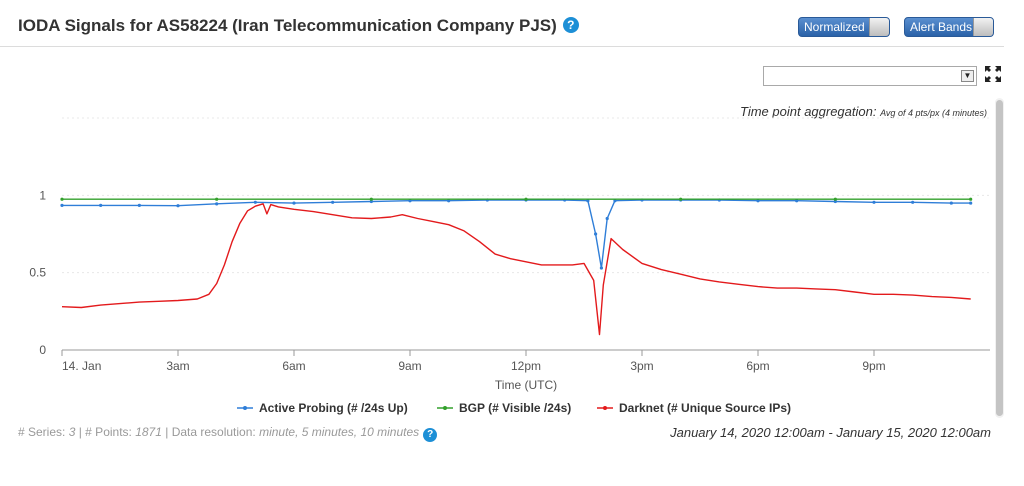 The height and width of the screenshot is (486, 1024). Describe the element at coordinates (42, 195) in the screenshot. I see `y-tick-label: 1` at that location.